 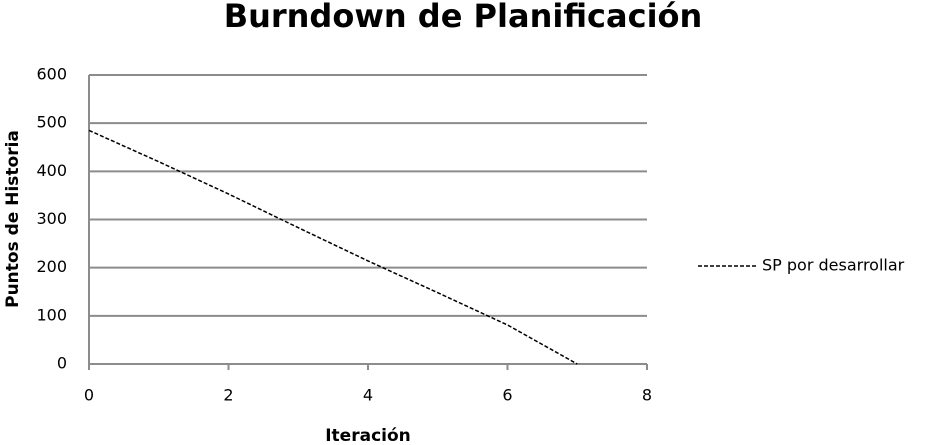 What do you see at coordinates (833, 265) in the screenshot?
I see `legend-label: SP por desarrollar` at bounding box center [833, 265].